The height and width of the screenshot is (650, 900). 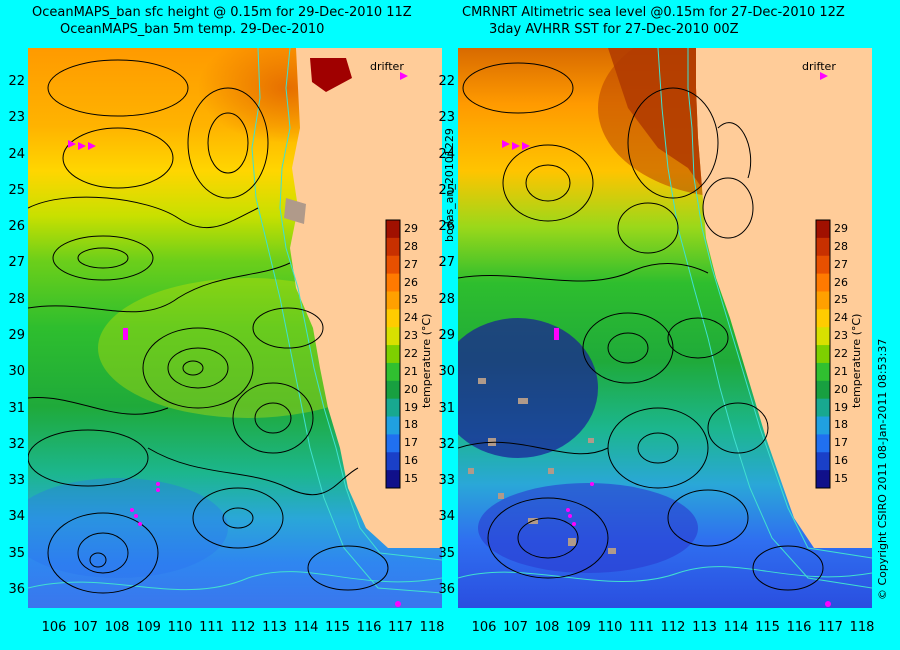 I want to click on longitude-tick-label: 111, so click(x=641, y=627).